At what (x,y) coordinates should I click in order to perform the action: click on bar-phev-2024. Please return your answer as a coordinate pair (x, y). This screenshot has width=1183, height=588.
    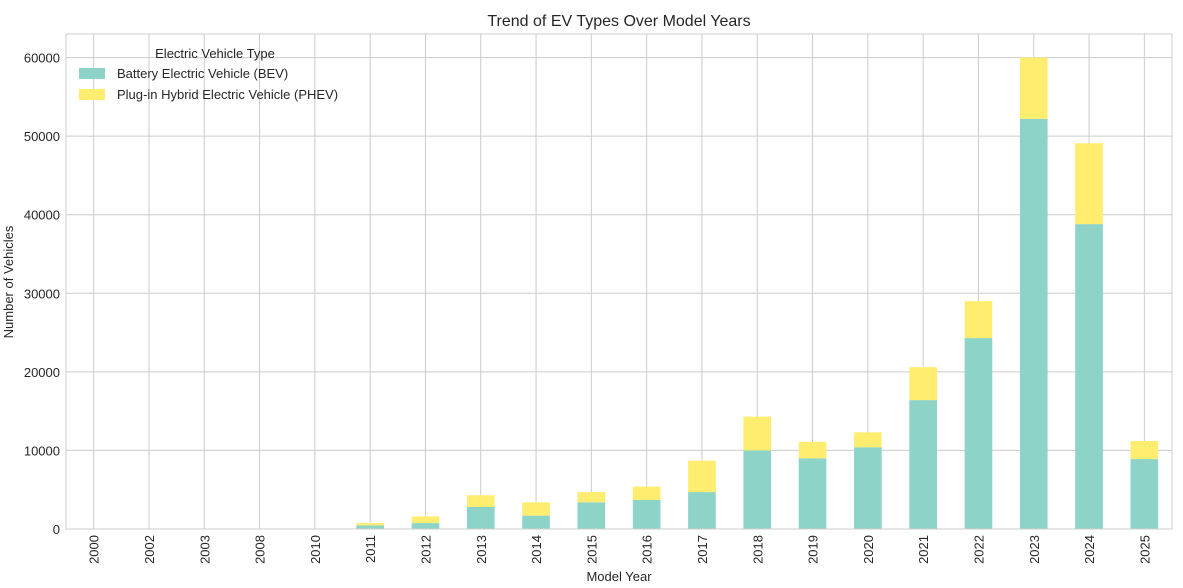
    Looking at the image, I should click on (1089, 184).